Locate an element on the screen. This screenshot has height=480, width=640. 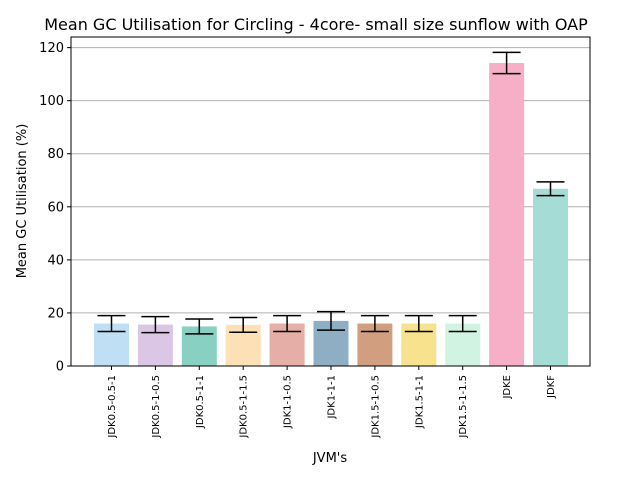
x-tick-label: JDK0.5-1-1.5 is located at coordinates (244, 407).